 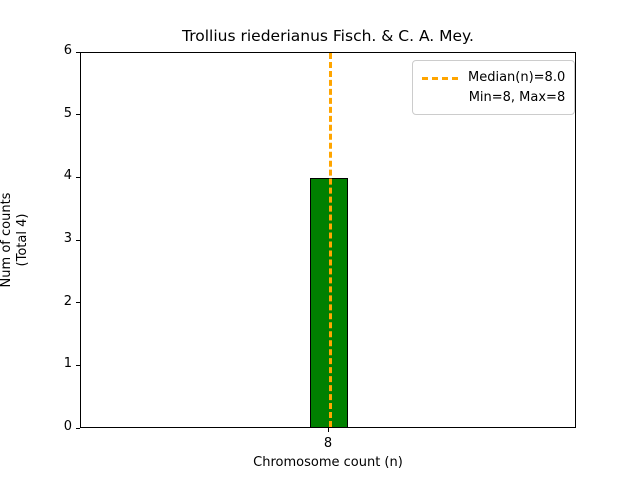 What do you see at coordinates (67, 301) in the screenshot?
I see `y-tick-label: 2` at bounding box center [67, 301].